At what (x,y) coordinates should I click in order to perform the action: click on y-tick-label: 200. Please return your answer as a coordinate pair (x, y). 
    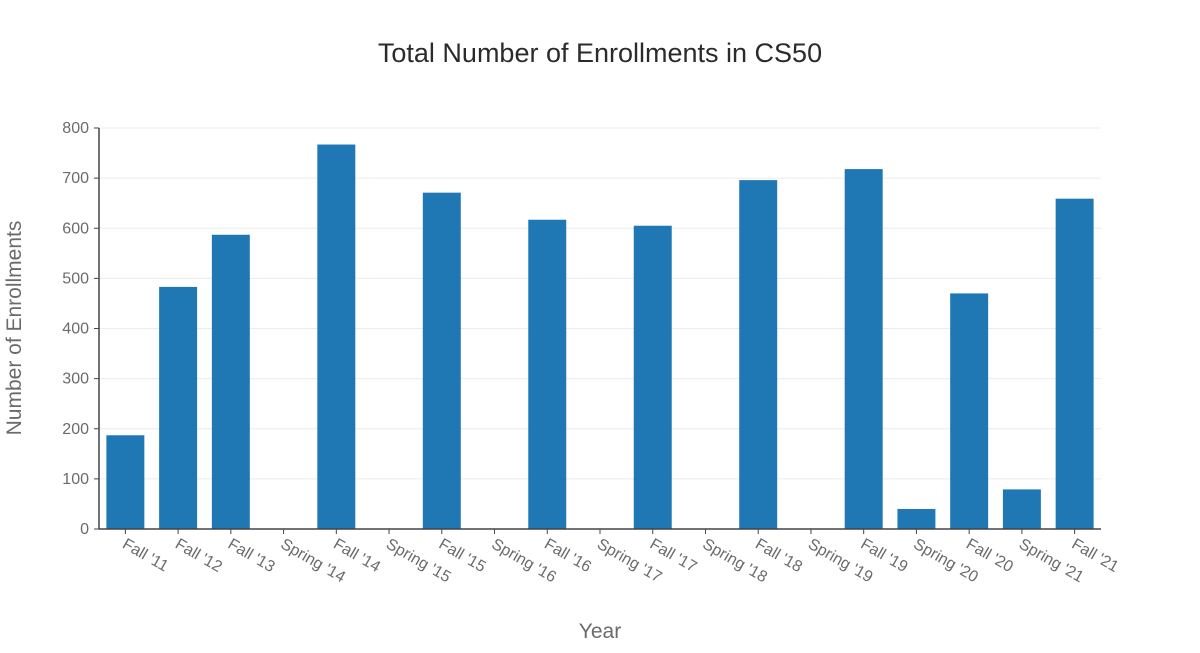
    Looking at the image, I should click on (75, 429).